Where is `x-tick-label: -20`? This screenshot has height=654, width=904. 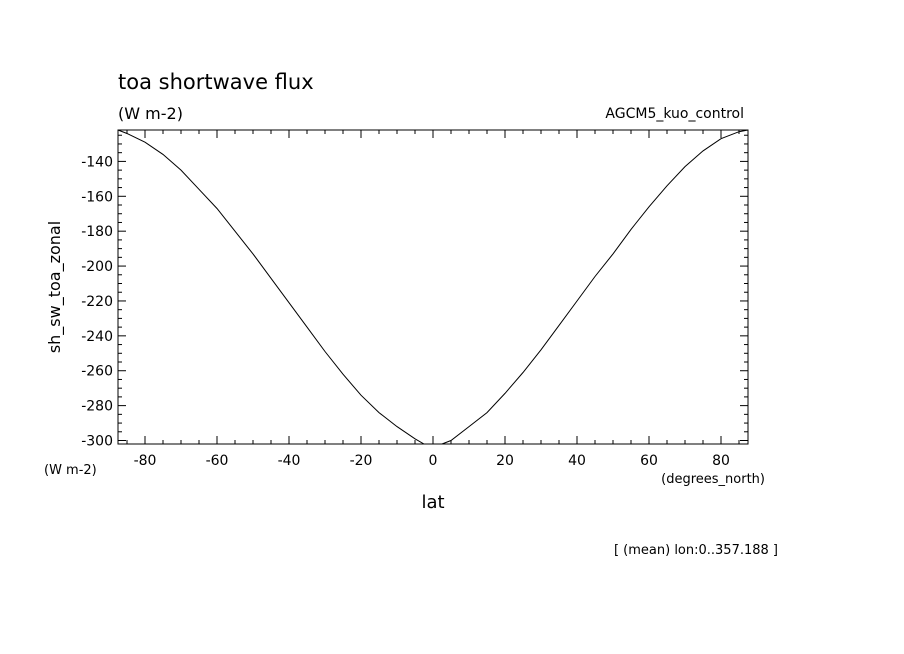 x-tick-label: -20 is located at coordinates (361, 461).